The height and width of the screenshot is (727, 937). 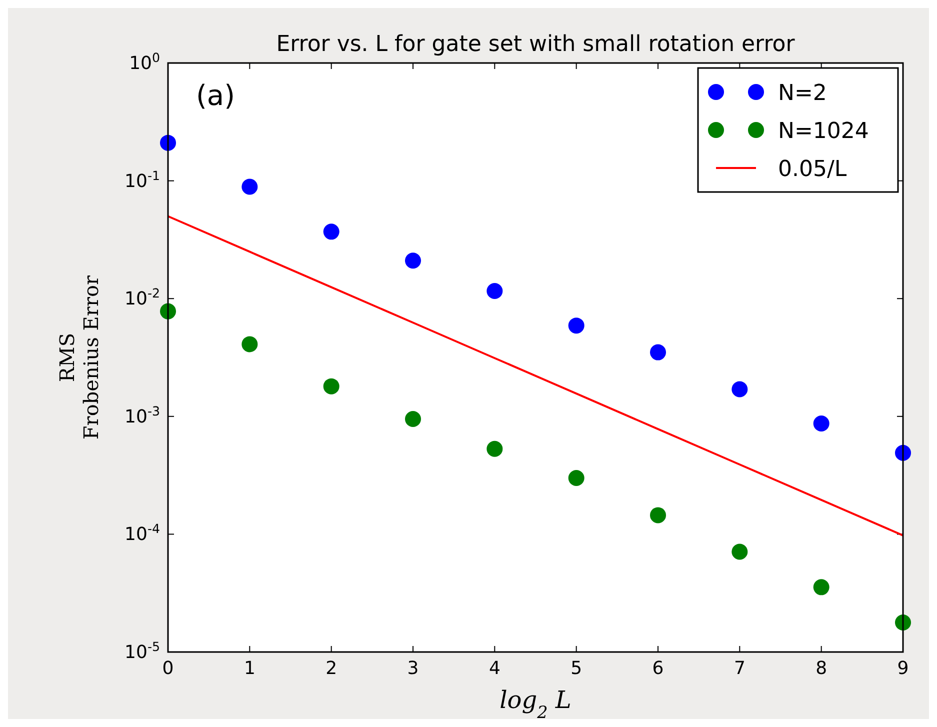 What do you see at coordinates (813, 169) in the screenshot?
I see `legend-label: 0.05/L` at bounding box center [813, 169].